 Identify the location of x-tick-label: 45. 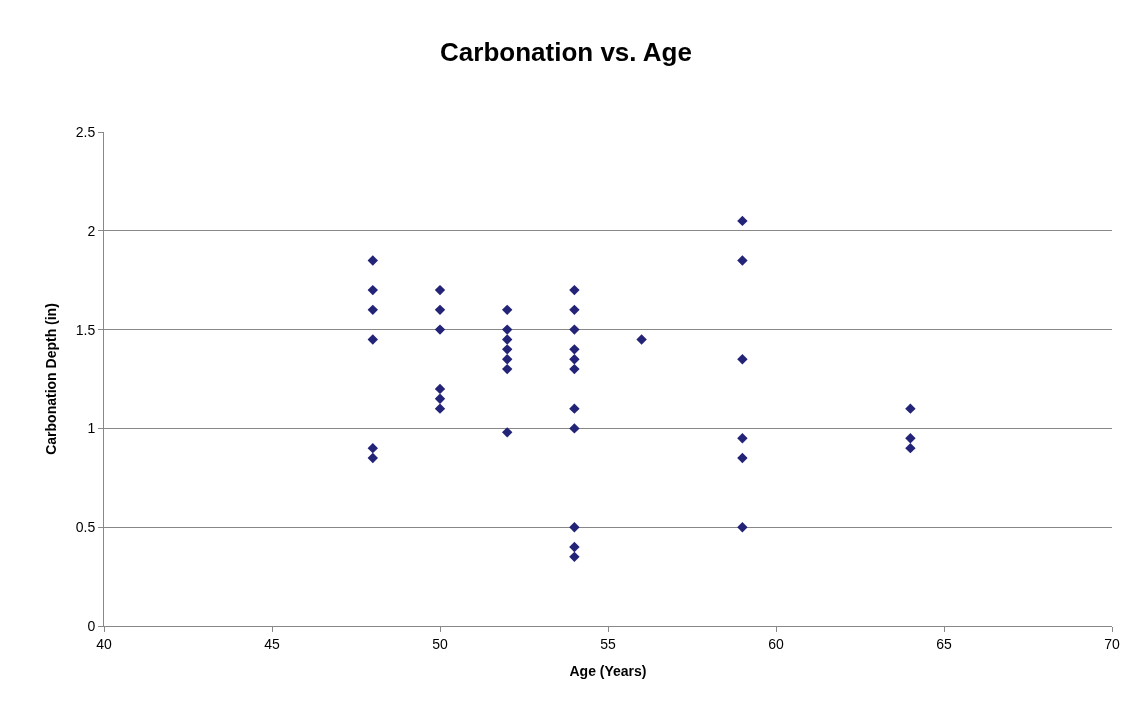
(272, 643).